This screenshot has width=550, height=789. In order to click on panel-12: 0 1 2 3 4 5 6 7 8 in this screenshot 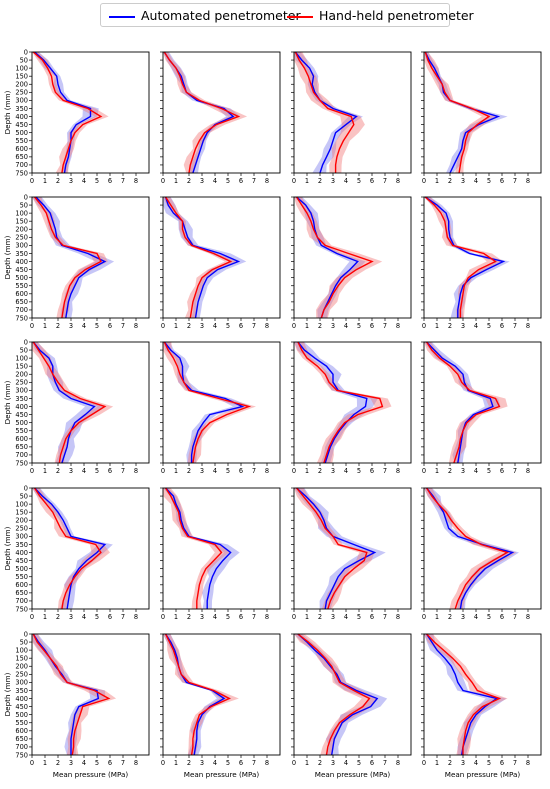, I will do `click(481, 408)`.